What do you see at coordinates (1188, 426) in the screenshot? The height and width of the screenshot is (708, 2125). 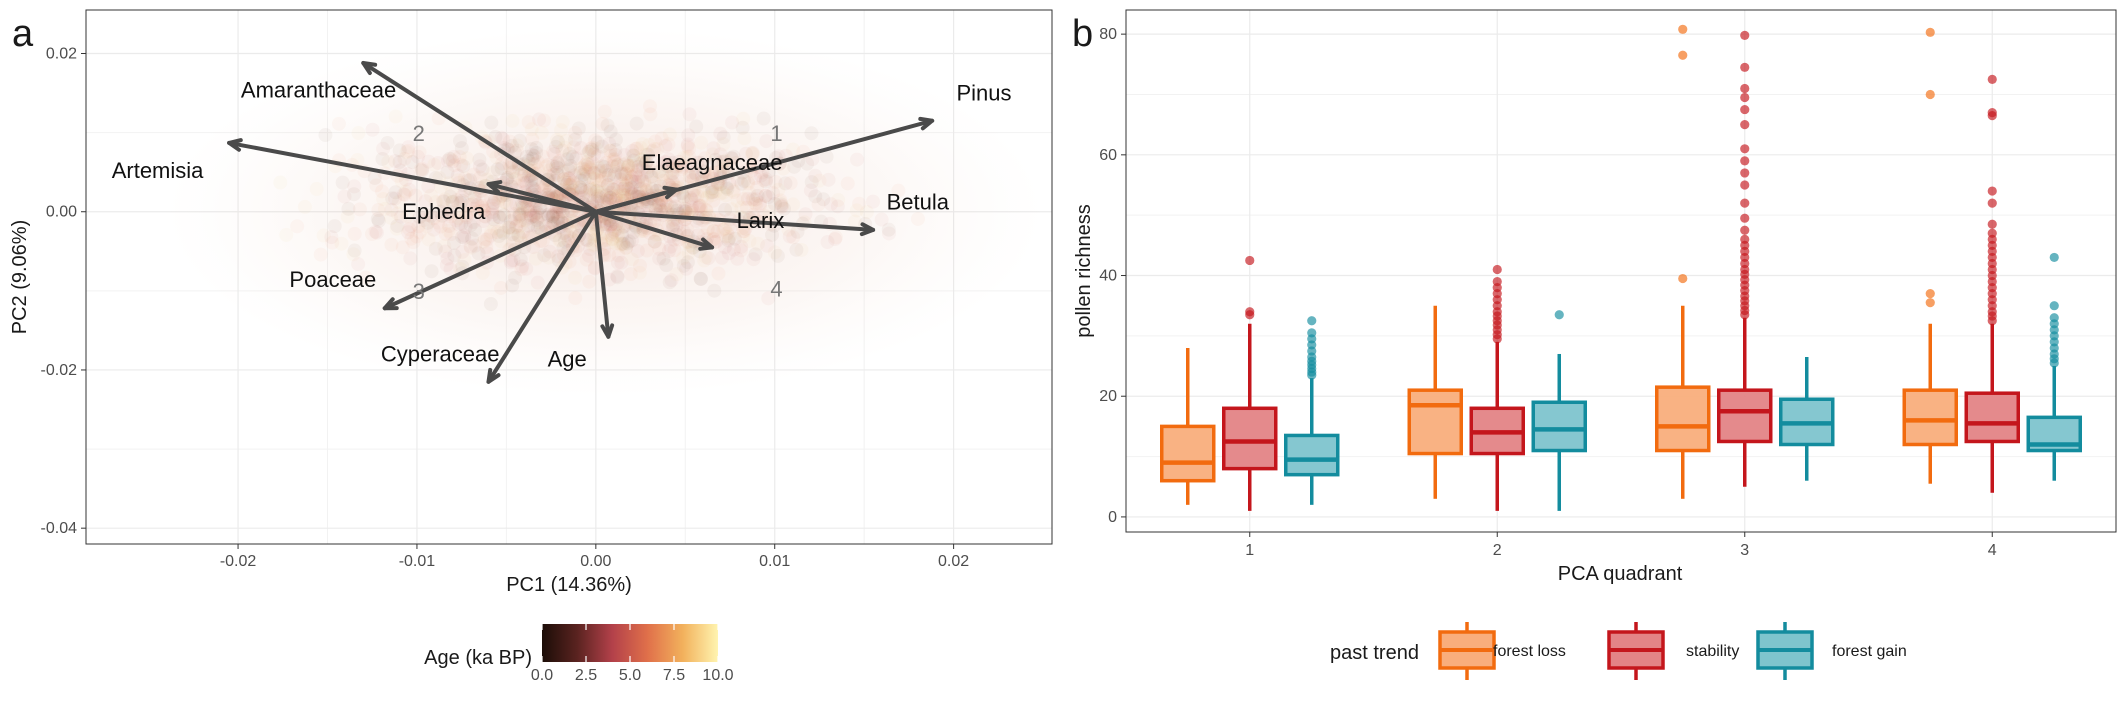 I see `box-forest-loss-q1` at bounding box center [1188, 426].